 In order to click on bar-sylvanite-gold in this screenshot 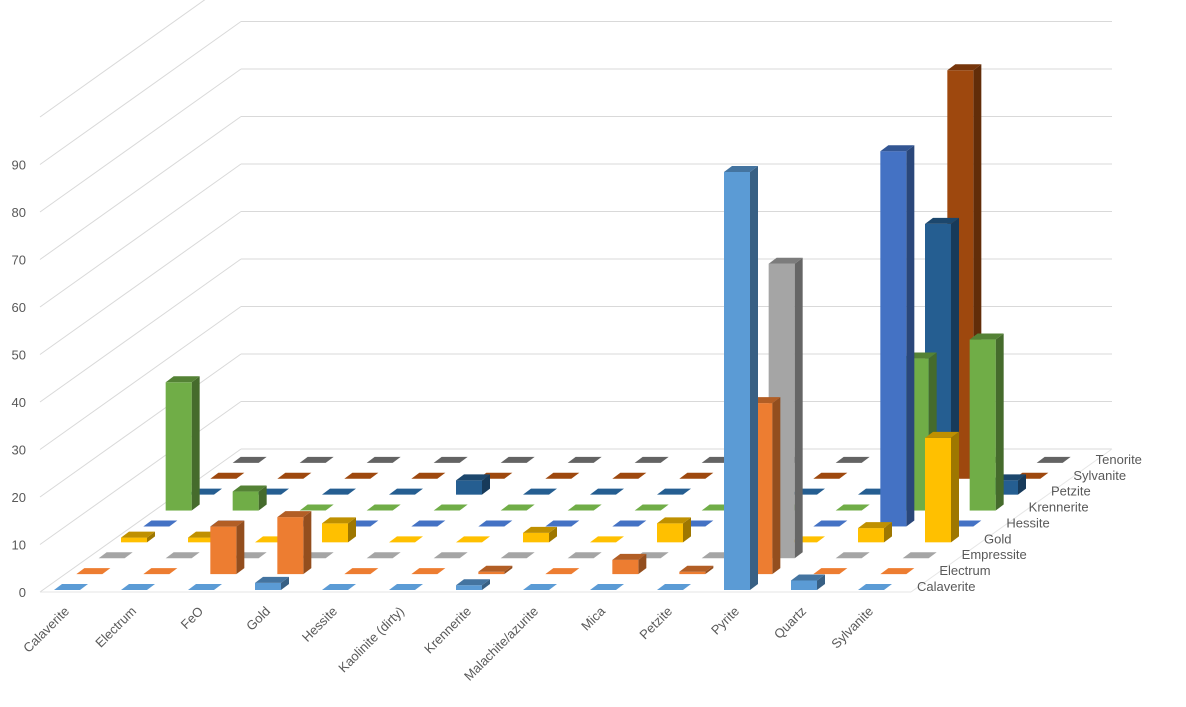, I will do `click(428, 475)`.